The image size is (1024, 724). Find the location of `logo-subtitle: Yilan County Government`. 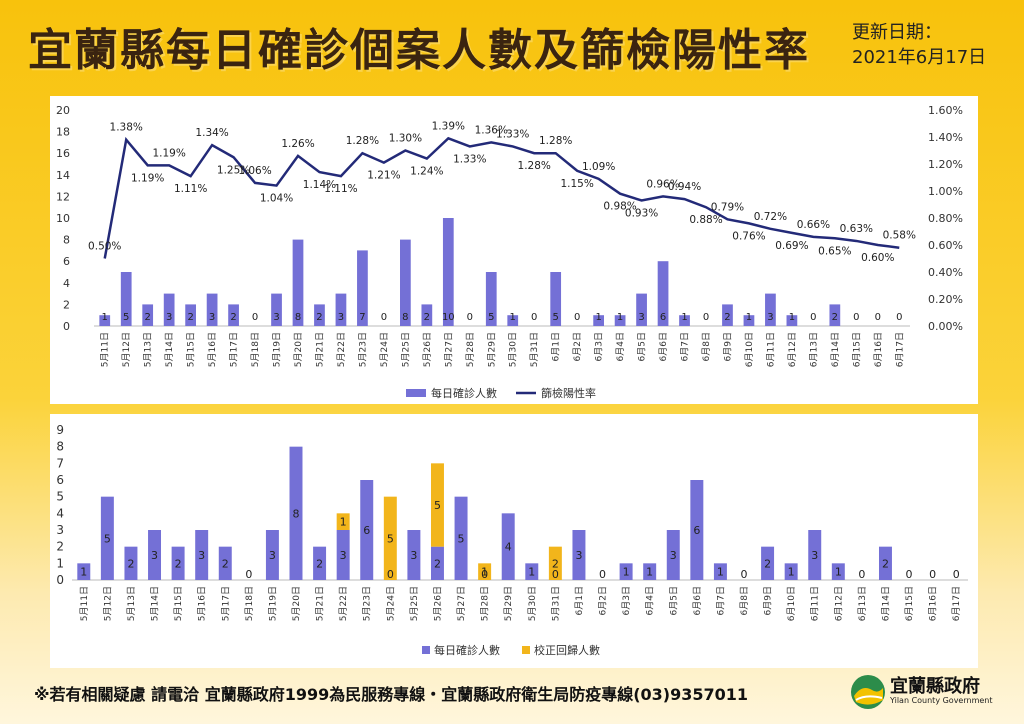

logo-subtitle: Yilan County Government is located at coordinates (941, 700).